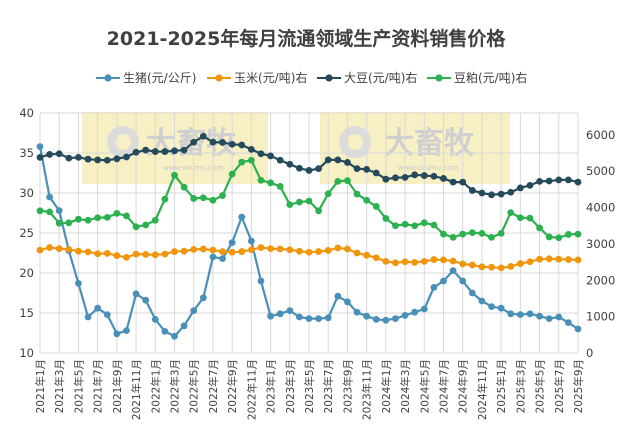  What do you see at coordinates (26, 153) in the screenshot?
I see `y-left-tick-label: 35` at bounding box center [26, 153].